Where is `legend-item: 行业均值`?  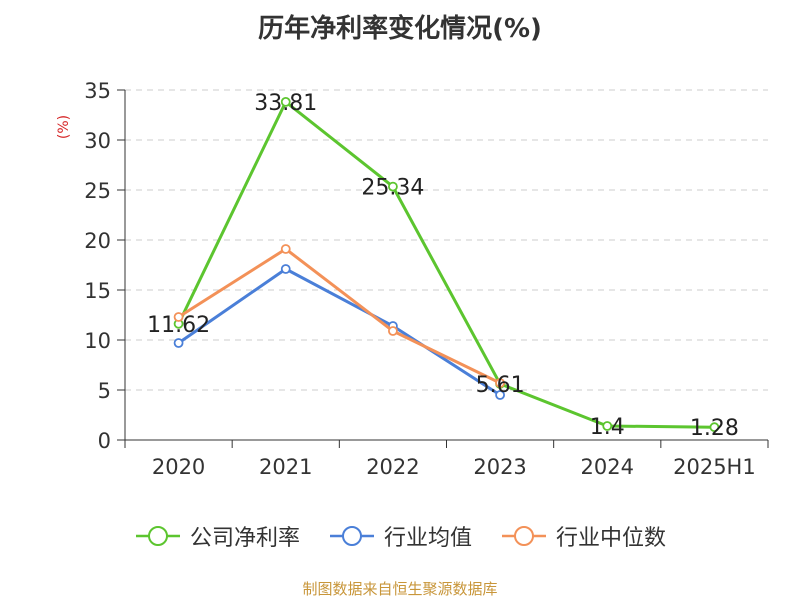 legend-item: 行业均值 is located at coordinates (400, 536).